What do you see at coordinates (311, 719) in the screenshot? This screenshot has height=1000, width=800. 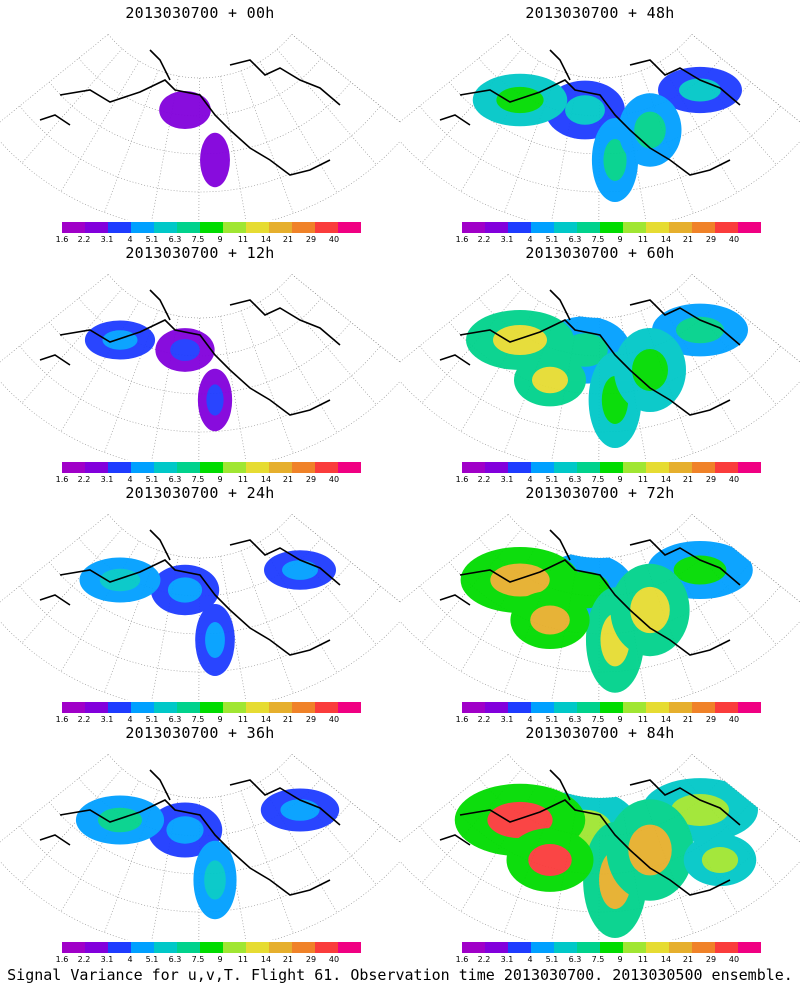 I see `colorbar-tick-label: 29` at bounding box center [311, 719].